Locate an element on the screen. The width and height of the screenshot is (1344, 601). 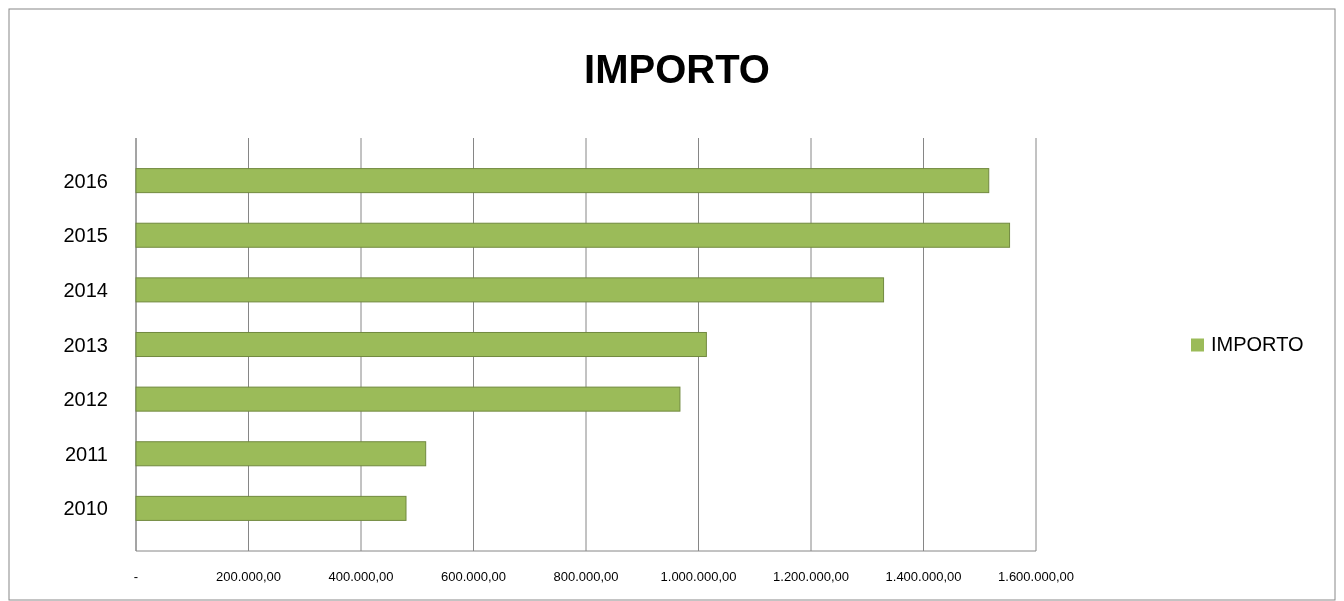
x-tick-label: 1.400.000,00 is located at coordinates (923, 576).